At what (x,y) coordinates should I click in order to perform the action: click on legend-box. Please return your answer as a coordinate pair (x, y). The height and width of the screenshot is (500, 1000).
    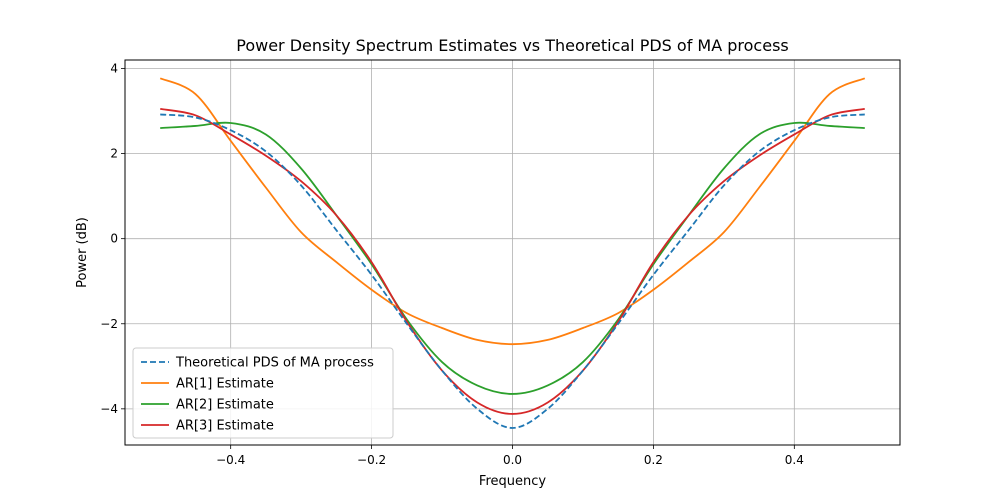
    Looking at the image, I should click on (263, 393).